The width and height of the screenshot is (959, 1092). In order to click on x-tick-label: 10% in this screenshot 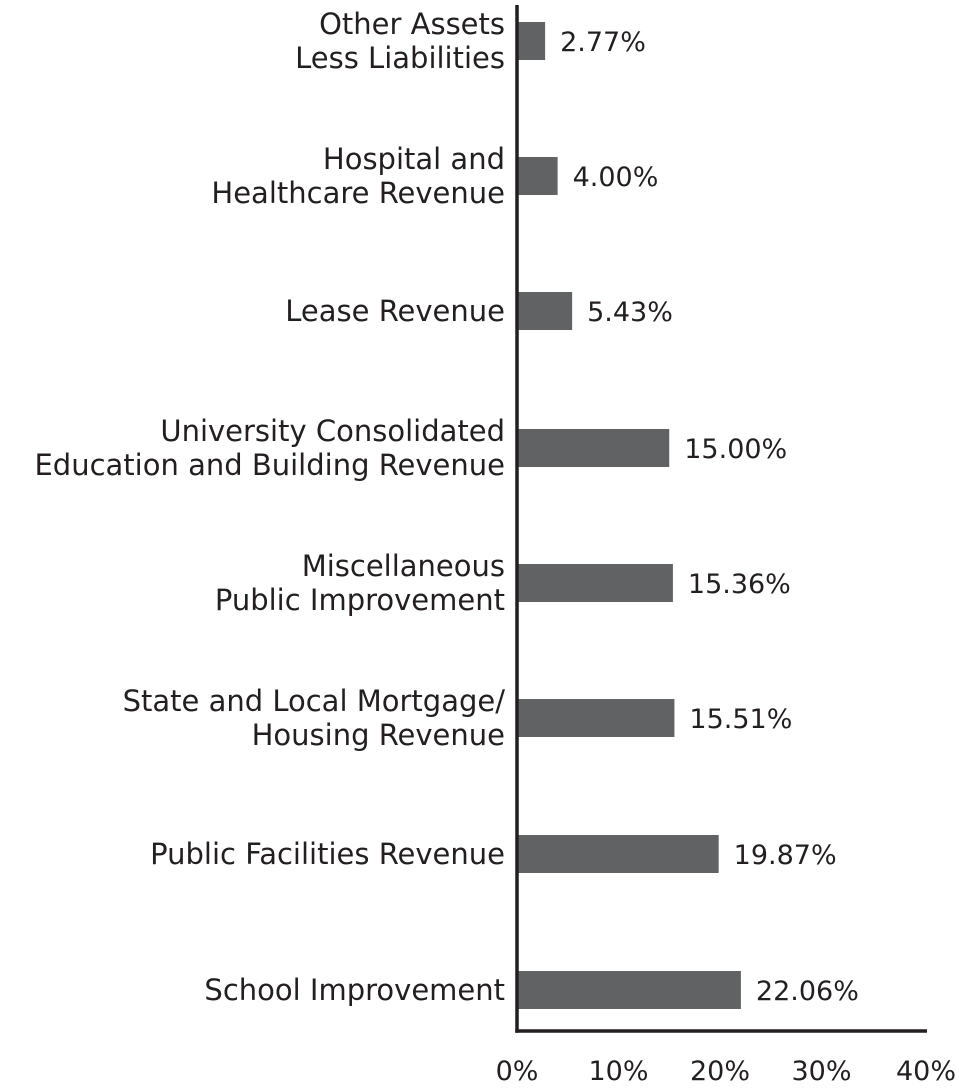, I will do `click(618, 1071)`.